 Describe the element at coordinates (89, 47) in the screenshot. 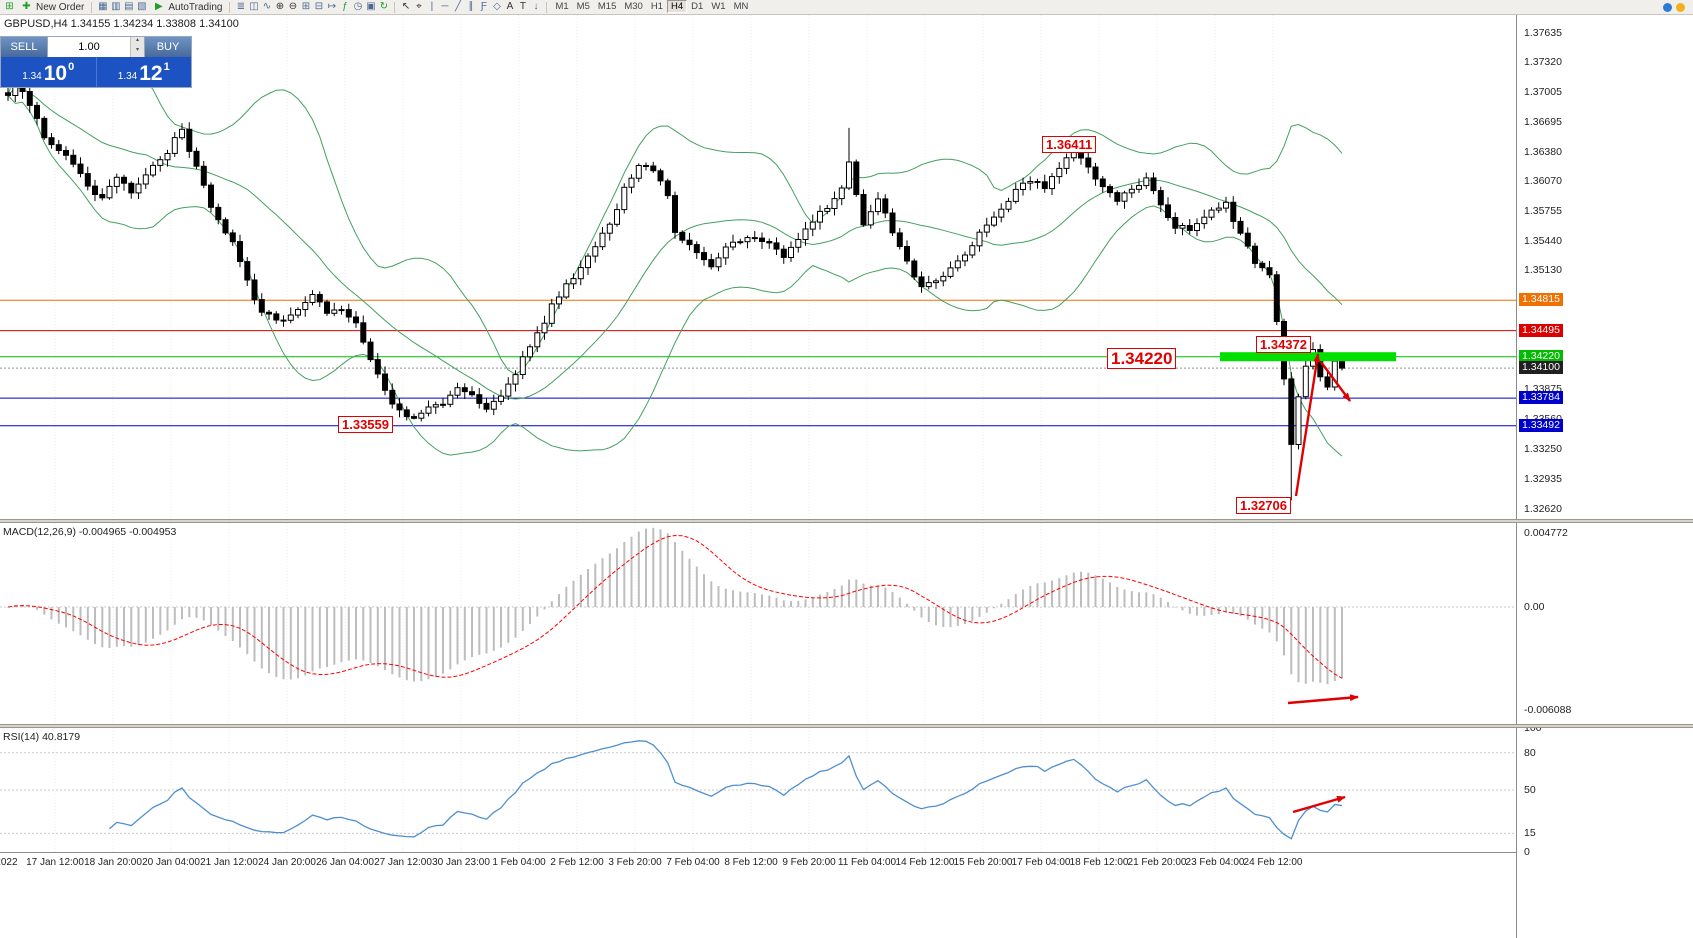

I see `volume-input` at that location.